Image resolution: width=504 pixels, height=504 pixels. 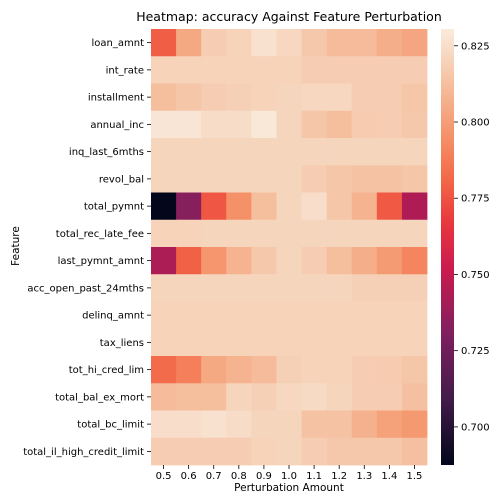 I want to click on colorbar-tick-label: 0.725, so click(x=475, y=351).